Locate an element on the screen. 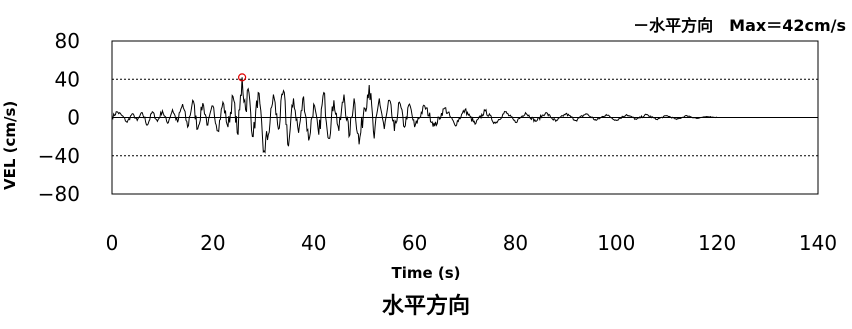  x-tick-label: 0 is located at coordinates (112, 243).